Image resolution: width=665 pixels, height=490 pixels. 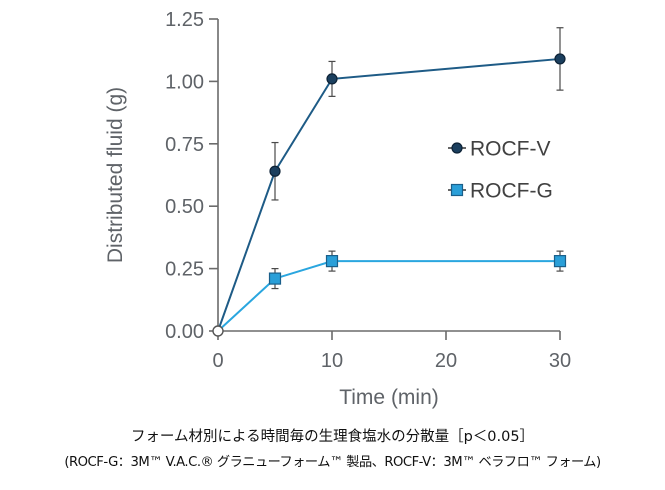 What do you see at coordinates (510, 149) in the screenshot?
I see `legend-label: ROCF-V` at bounding box center [510, 149].